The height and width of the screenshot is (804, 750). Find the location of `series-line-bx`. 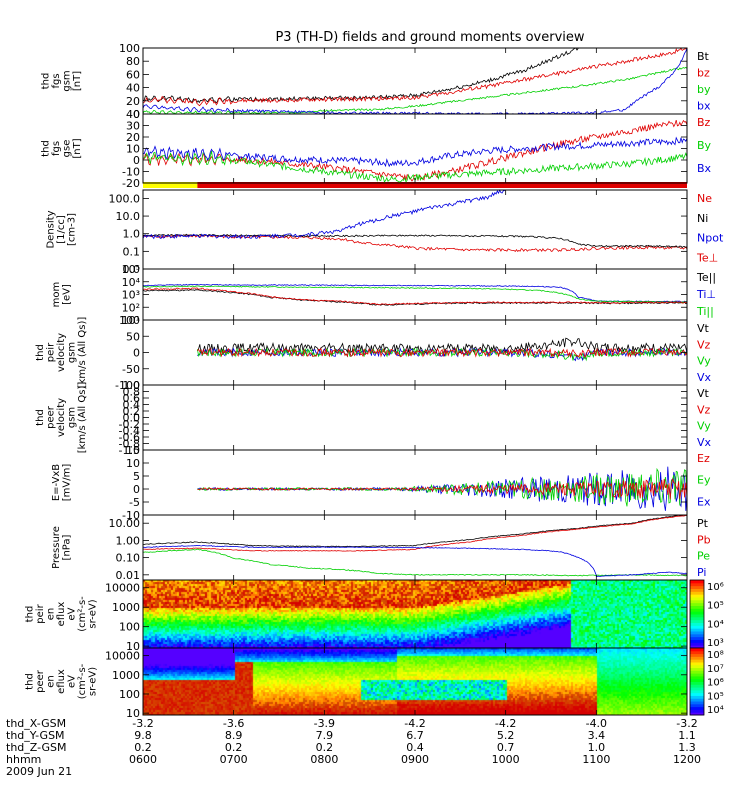

series-line-bx is located at coordinates (415, 81).